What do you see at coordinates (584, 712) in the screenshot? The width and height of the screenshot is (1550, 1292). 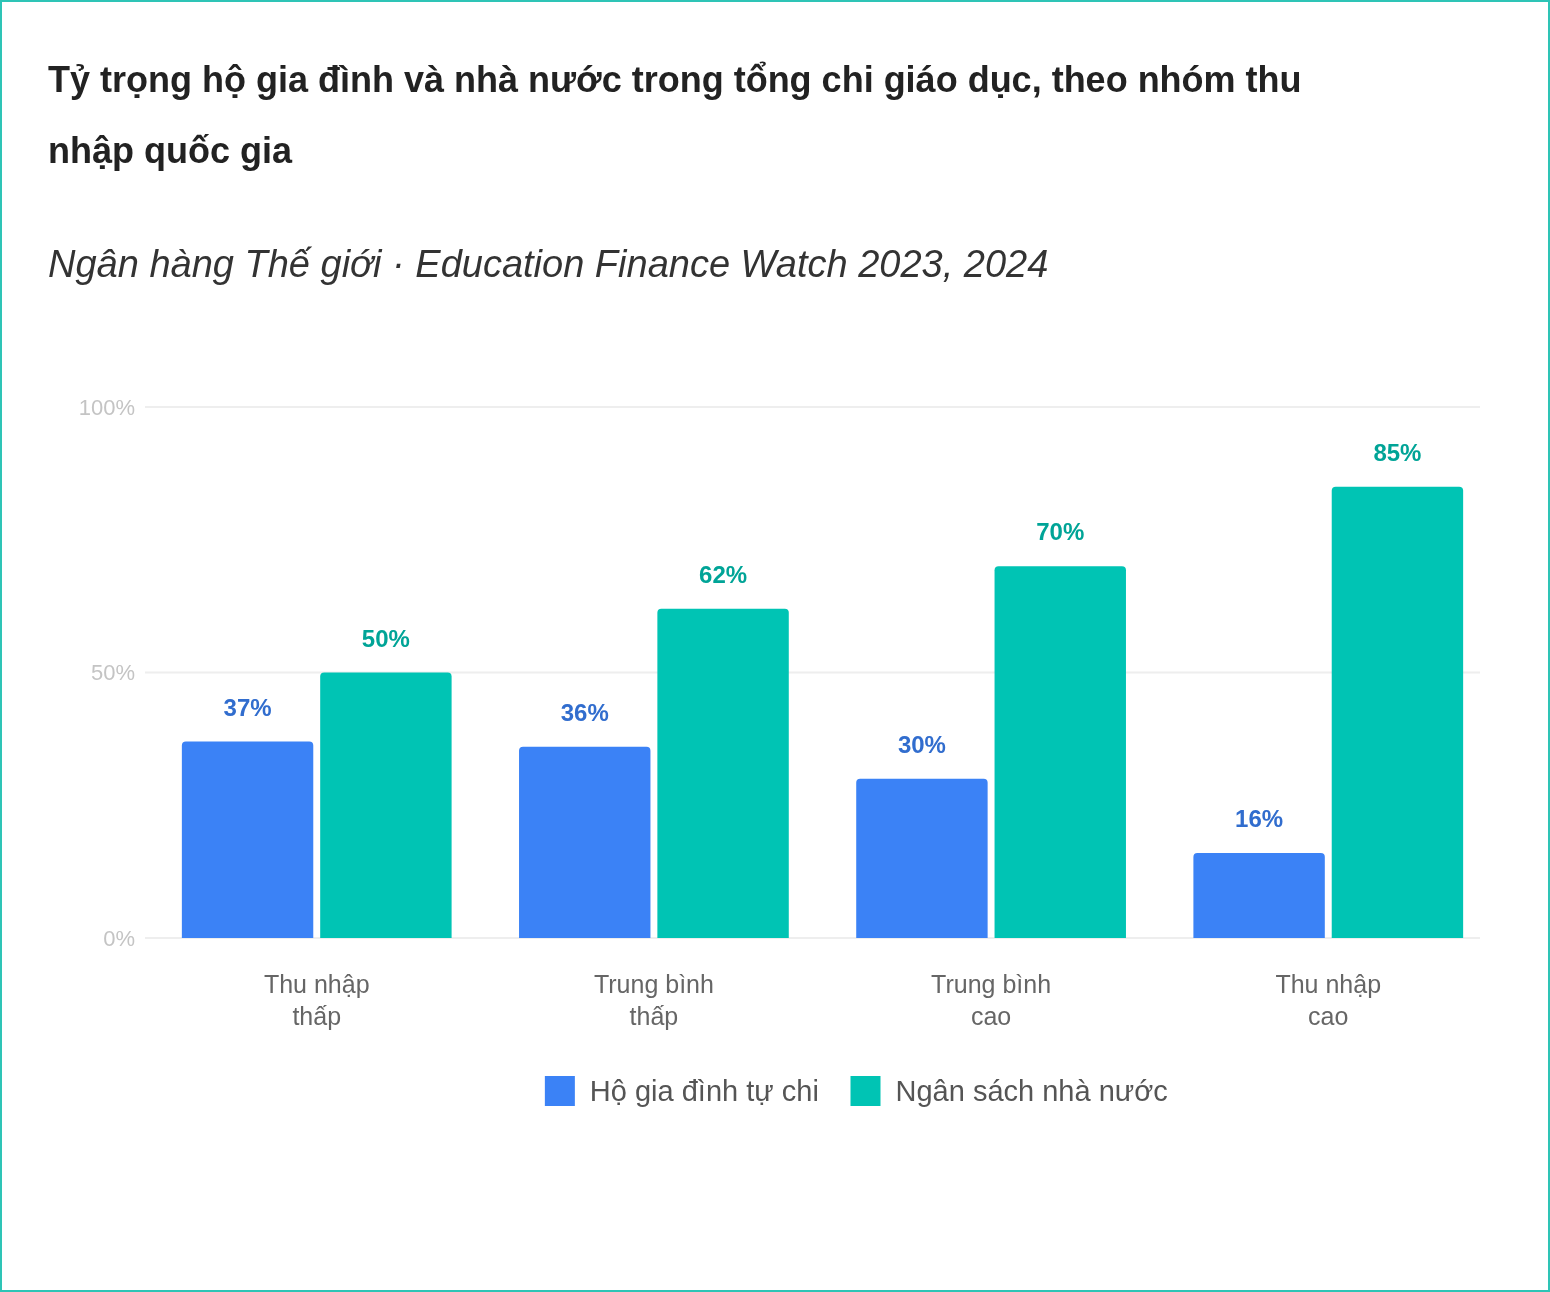 I see `data-label: 36%` at bounding box center [584, 712].